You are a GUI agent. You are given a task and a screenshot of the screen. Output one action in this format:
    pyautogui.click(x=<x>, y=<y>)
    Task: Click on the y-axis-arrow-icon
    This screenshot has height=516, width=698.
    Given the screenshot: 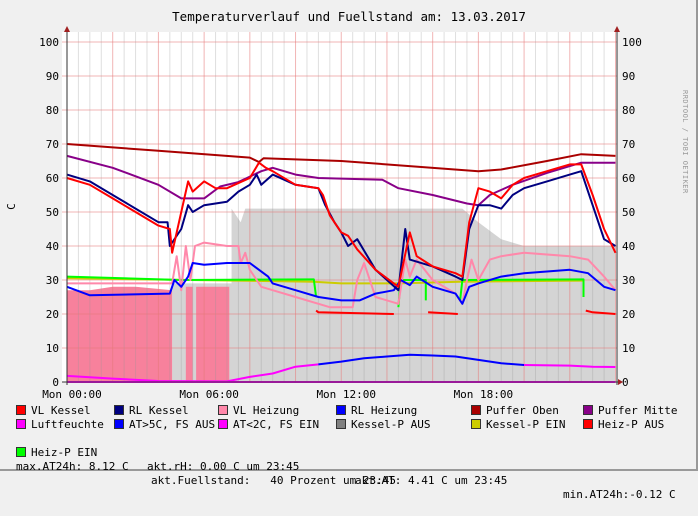 What is the action you would take?
    pyautogui.click(x=67, y=29)
    